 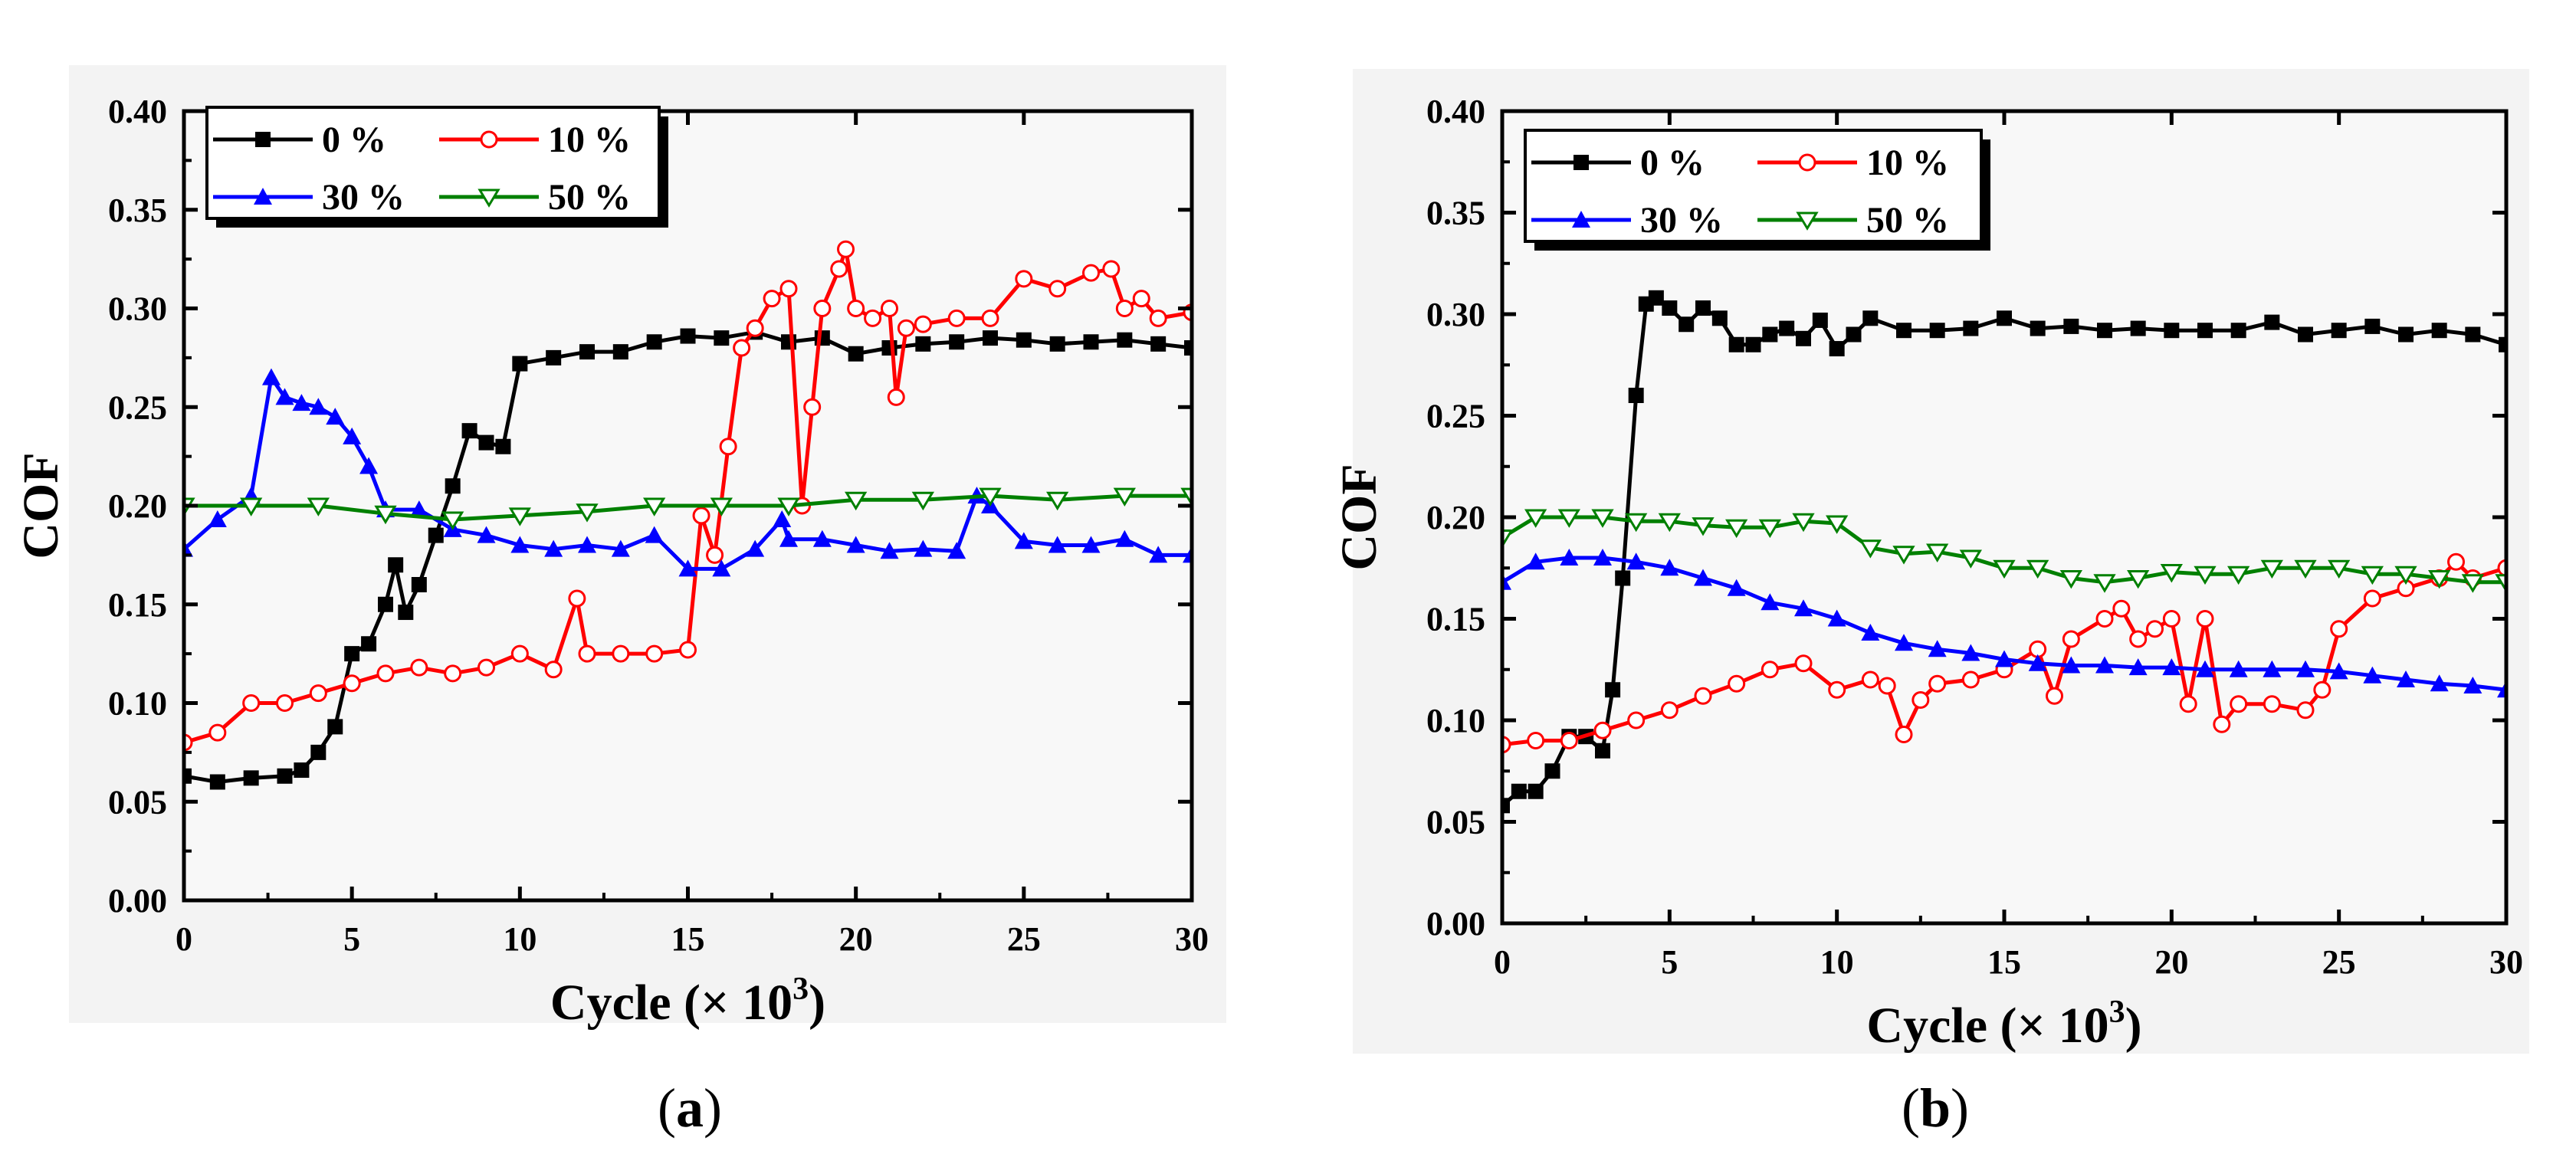 I want to click on y-tick-label: 0.20, so click(x=137, y=506).